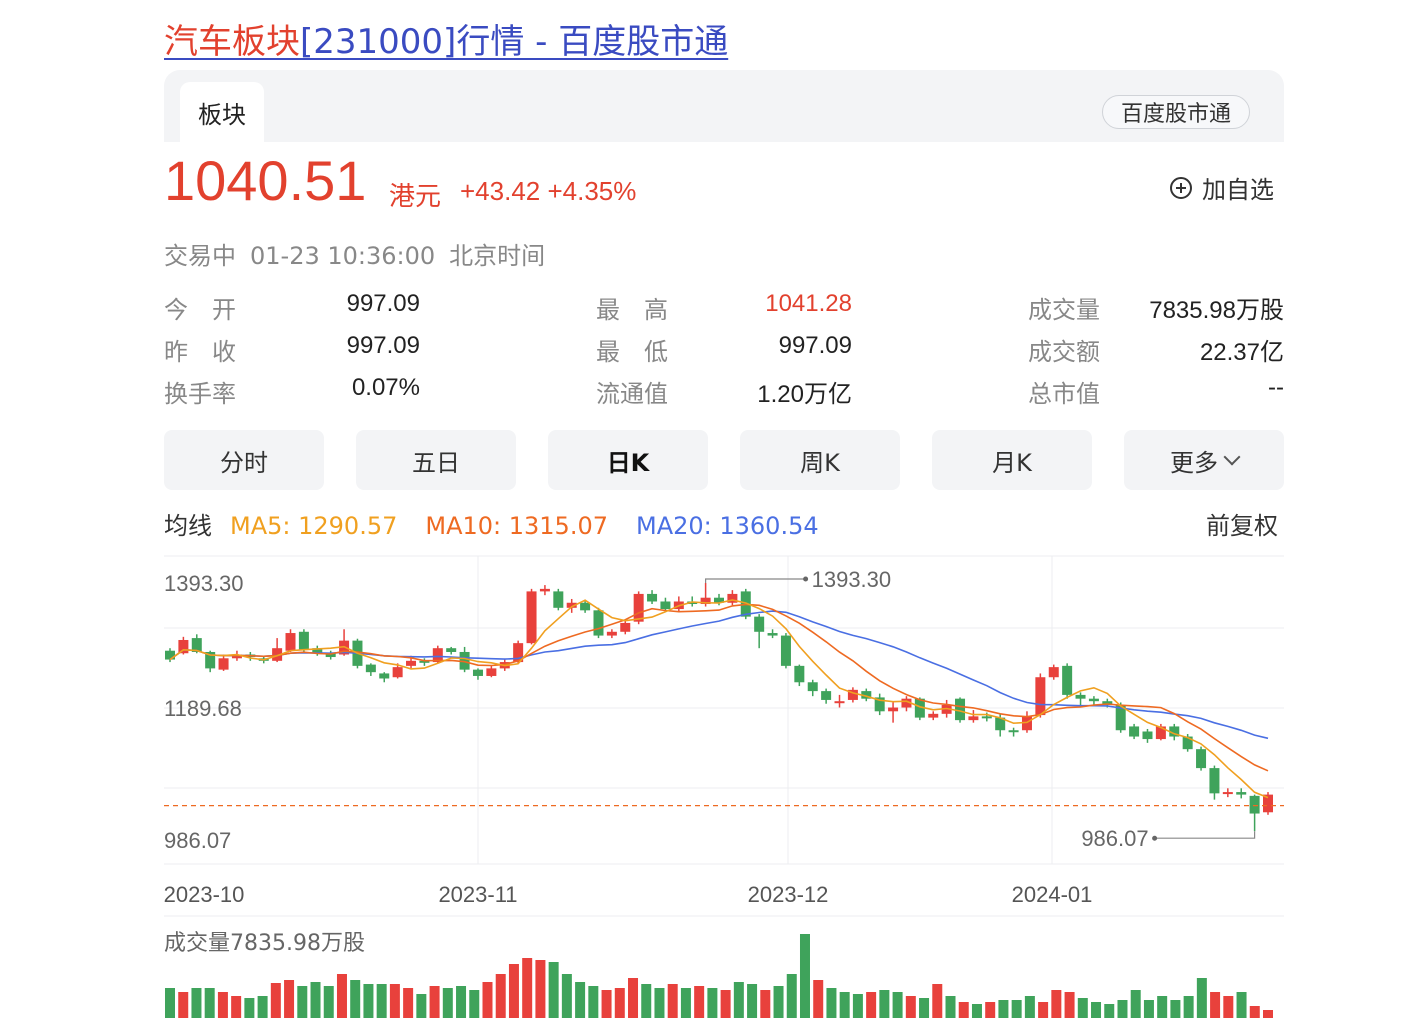  Describe the element at coordinates (632, 352) in the screenshot. I see `stat-label: 最 低` at that location.